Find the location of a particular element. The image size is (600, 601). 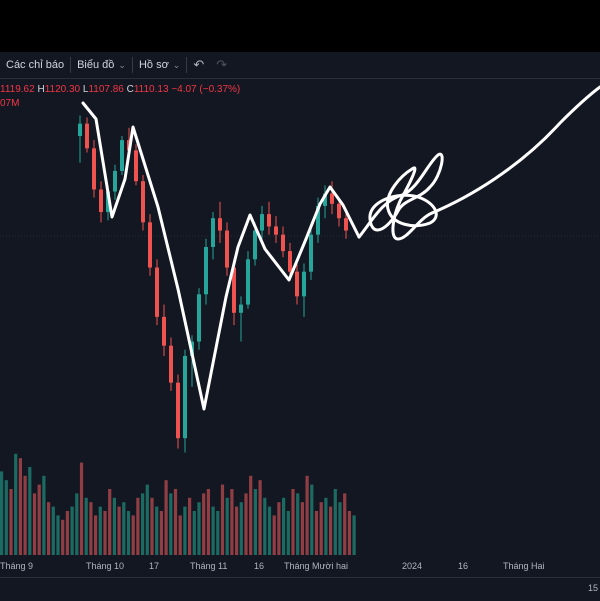

time-axis-label: Tháng 10 is located at coordinates (105, 566).